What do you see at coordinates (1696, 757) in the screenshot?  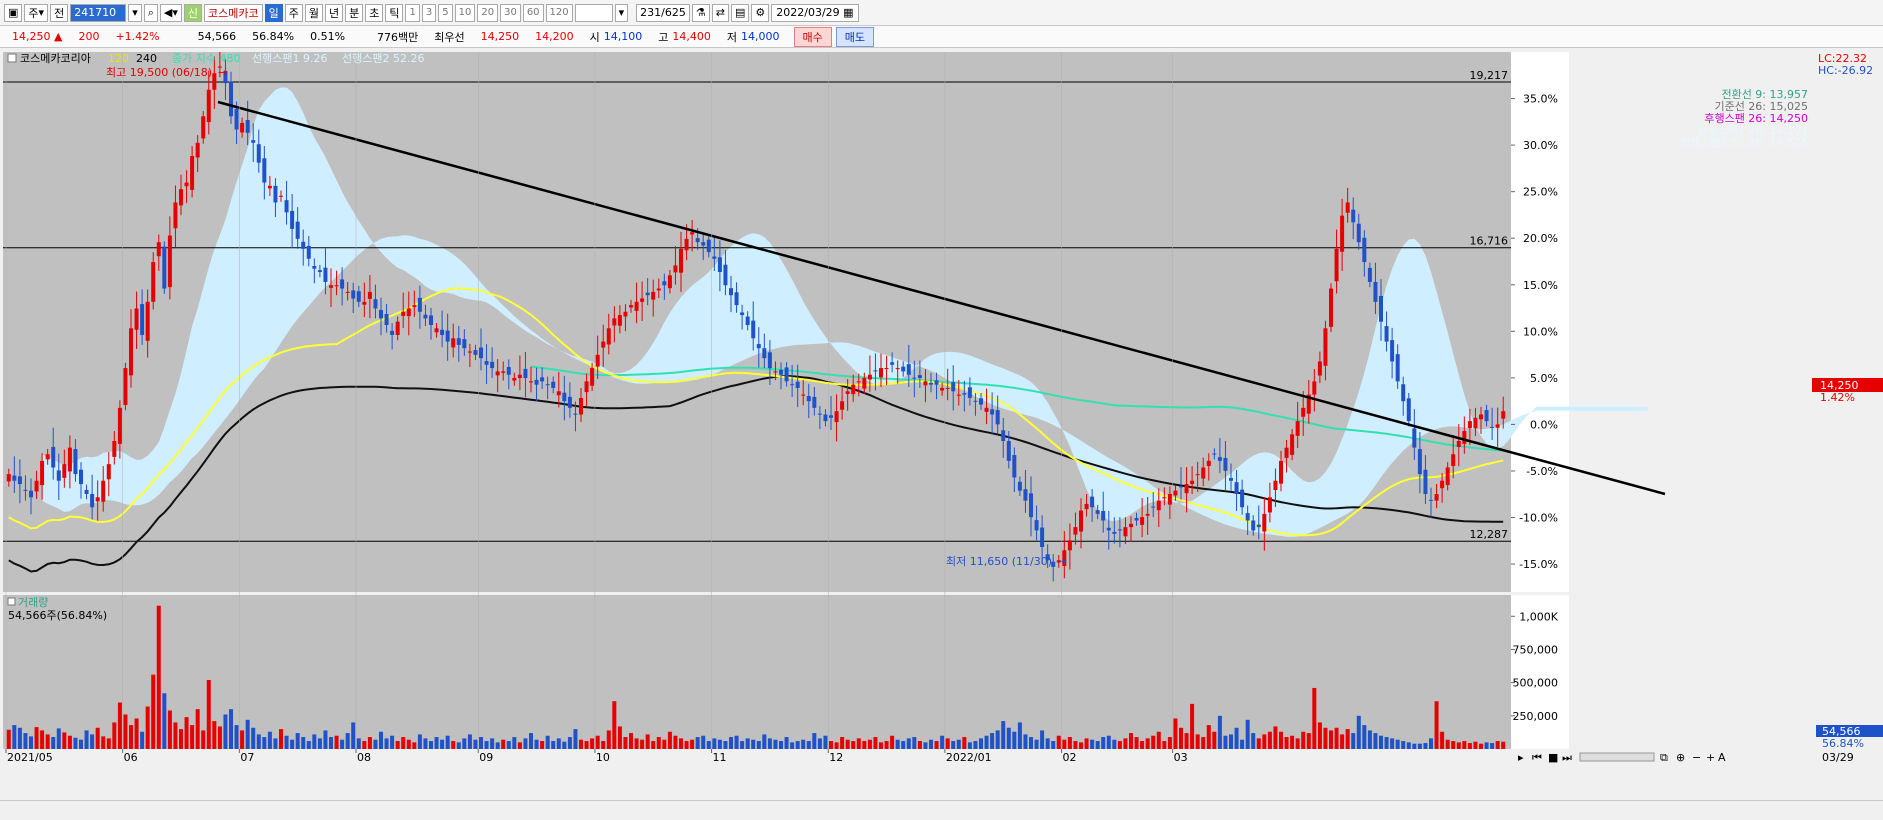 I see `zoom-out-icon: −` at bounding box center [1696, 757].